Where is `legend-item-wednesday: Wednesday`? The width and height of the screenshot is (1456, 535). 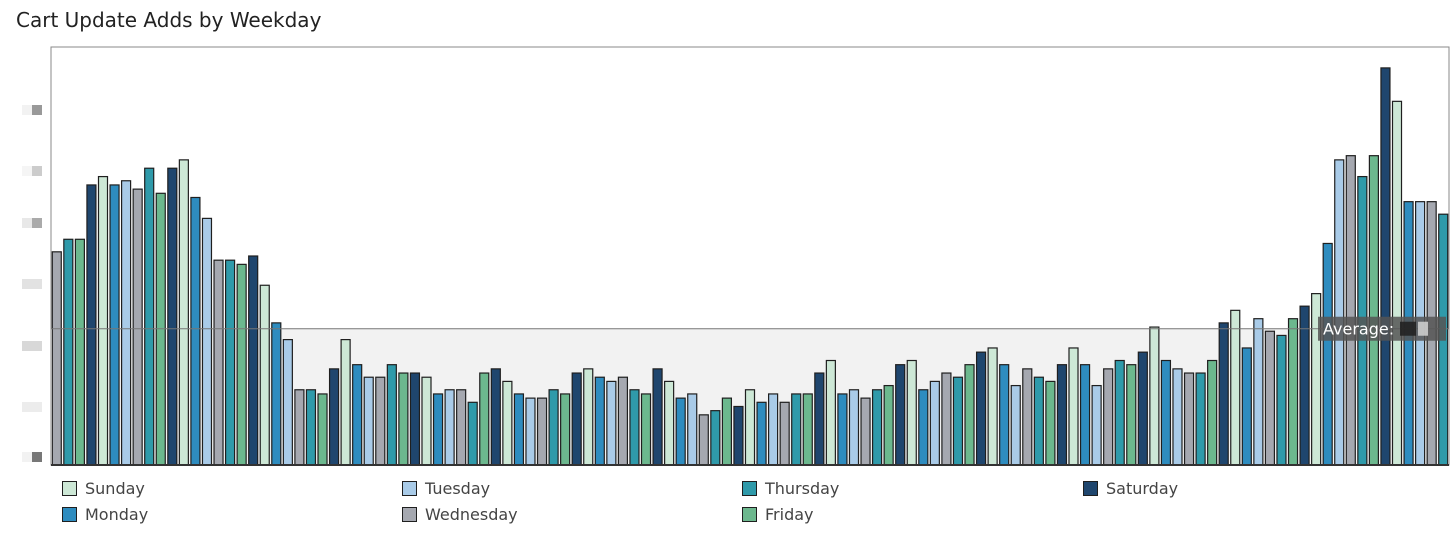
legend-item-wednesday: Wednesday is located at coordinates (460, 514).